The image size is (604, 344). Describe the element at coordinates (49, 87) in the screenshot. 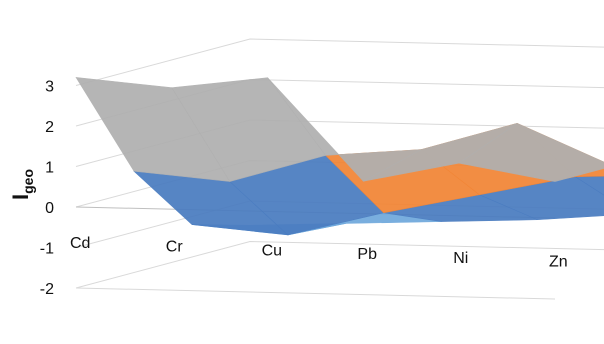

I see `z-tick-label: 3` at that location.